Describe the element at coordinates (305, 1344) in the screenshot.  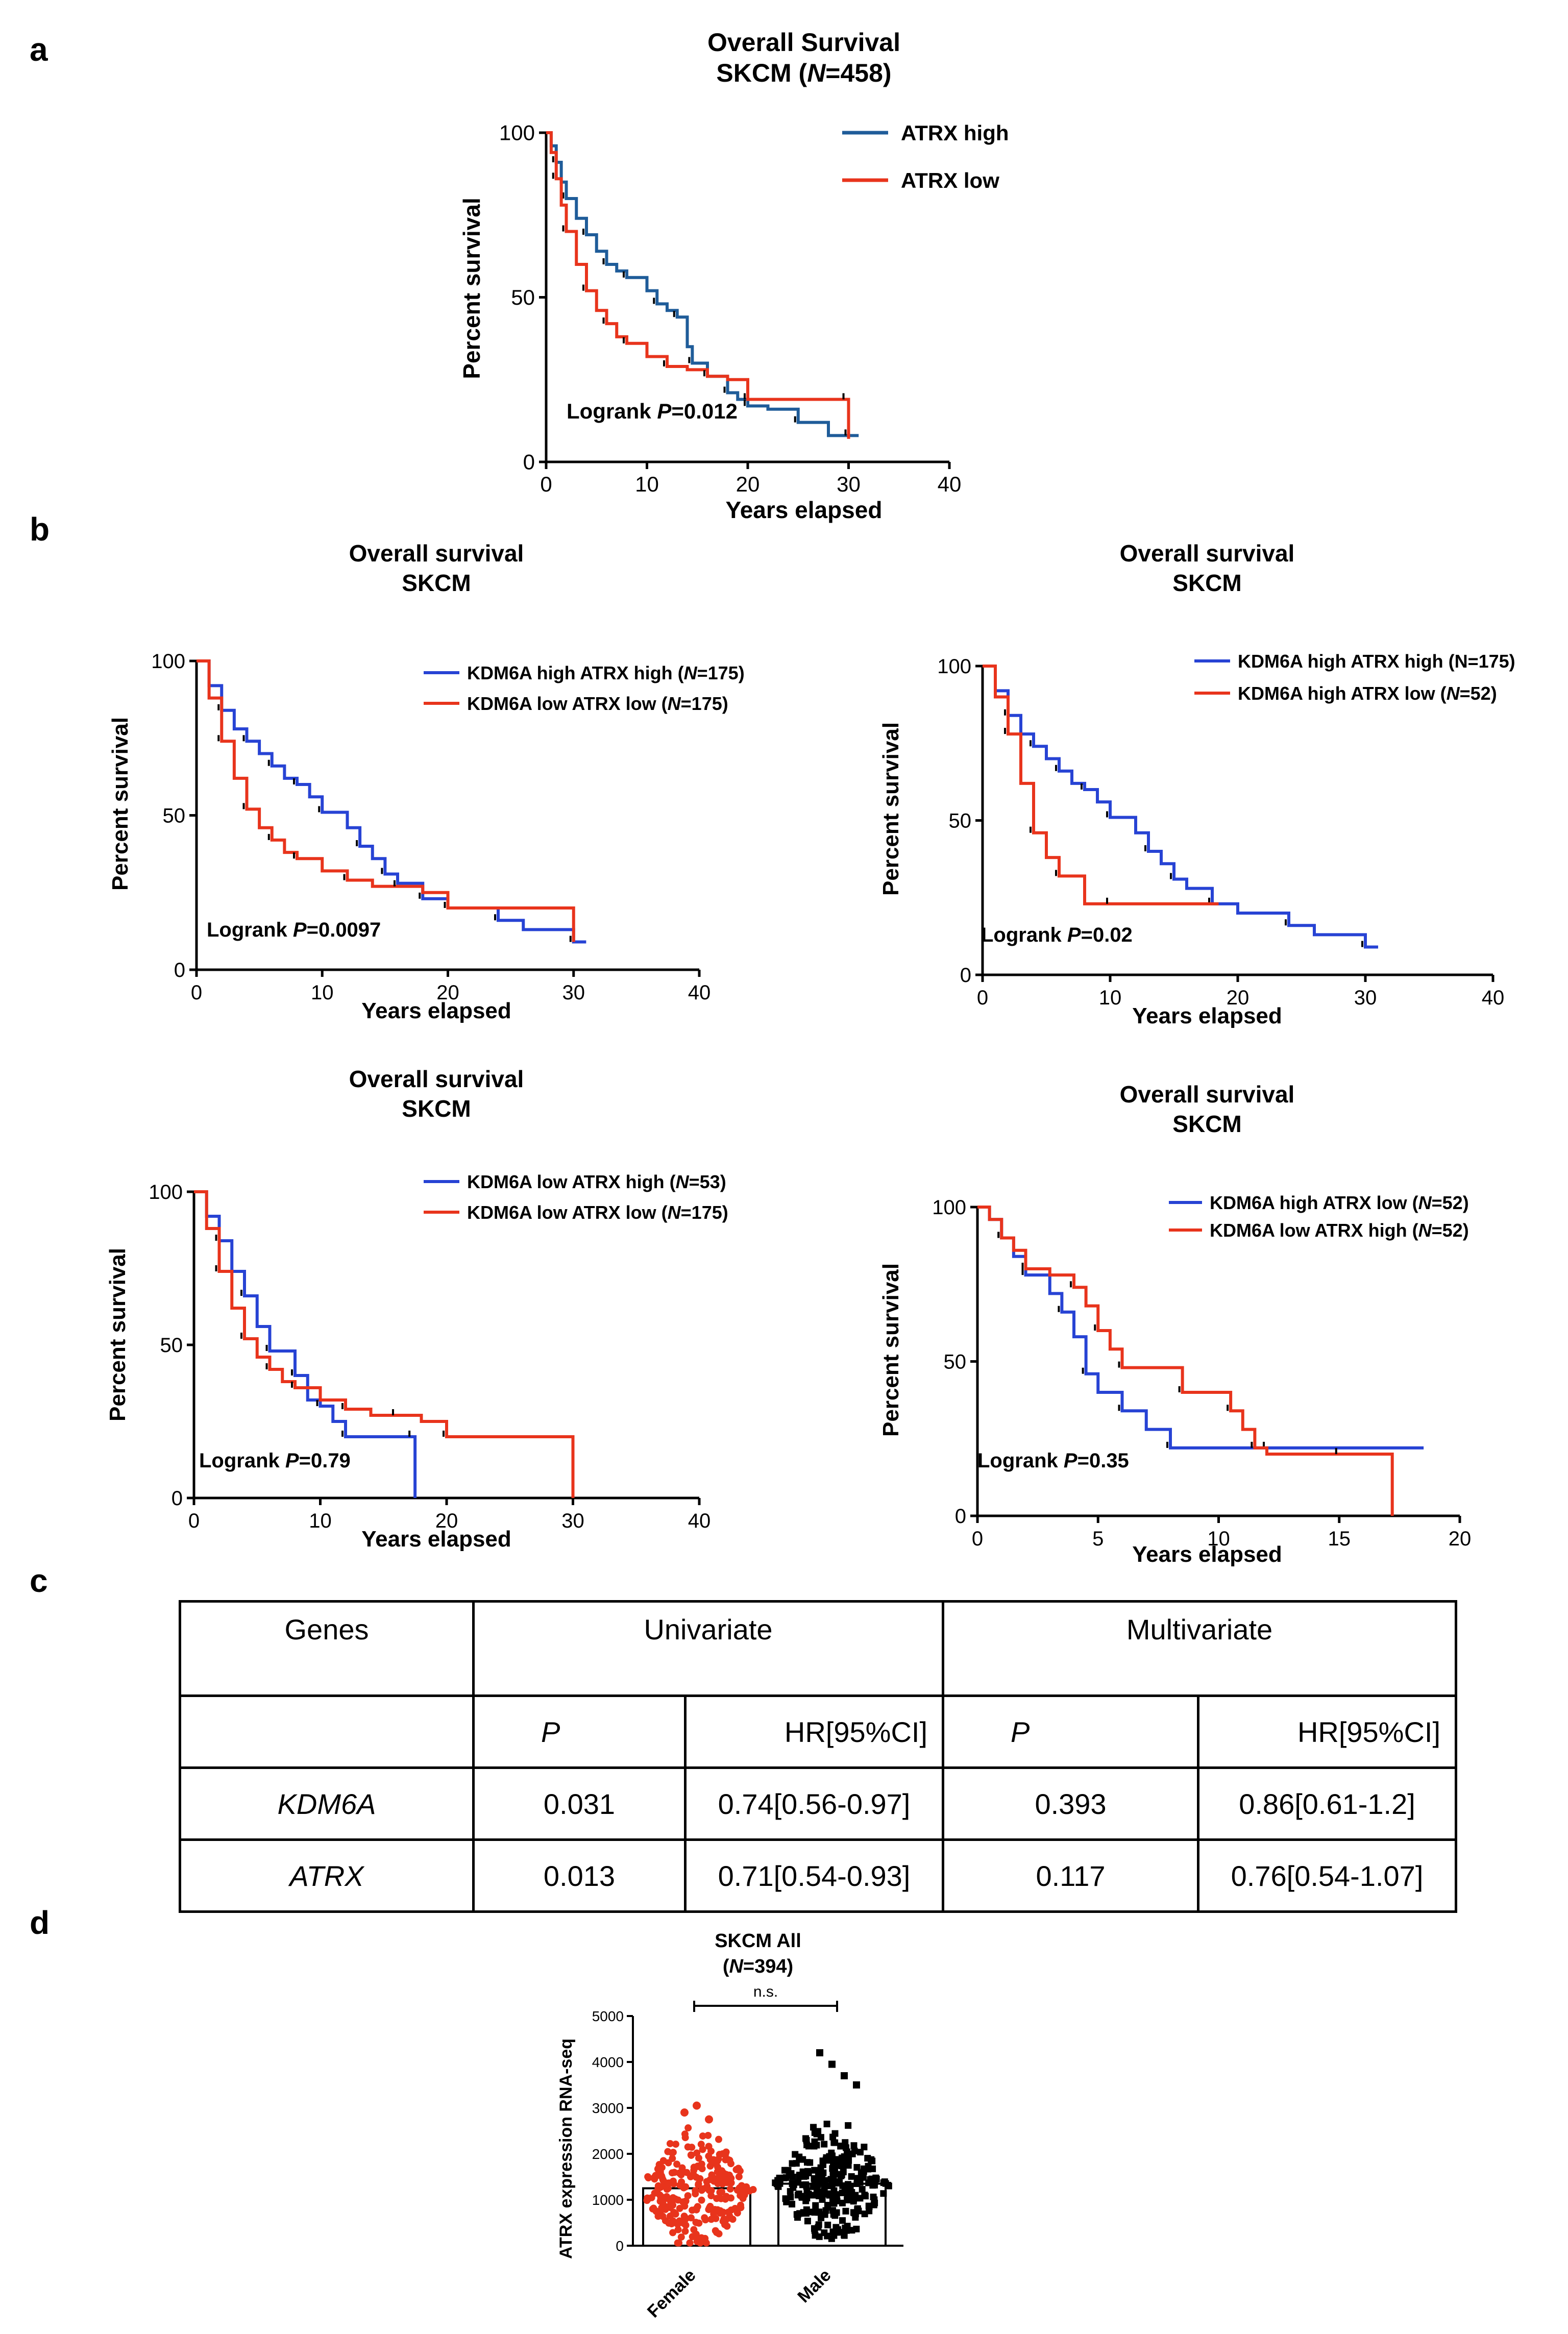
I see `chart-b3-series-0-curve` at that location.